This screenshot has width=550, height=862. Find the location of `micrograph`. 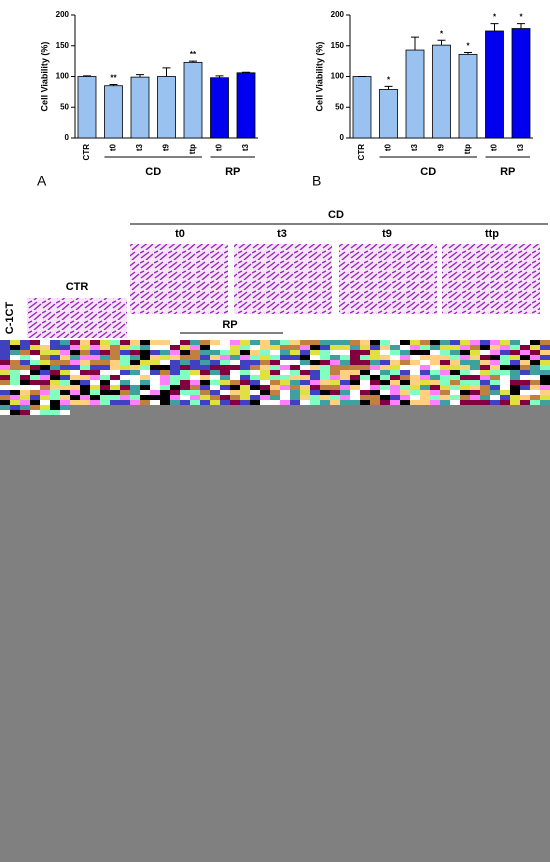

micrograph is located at coordinates (77, 318).